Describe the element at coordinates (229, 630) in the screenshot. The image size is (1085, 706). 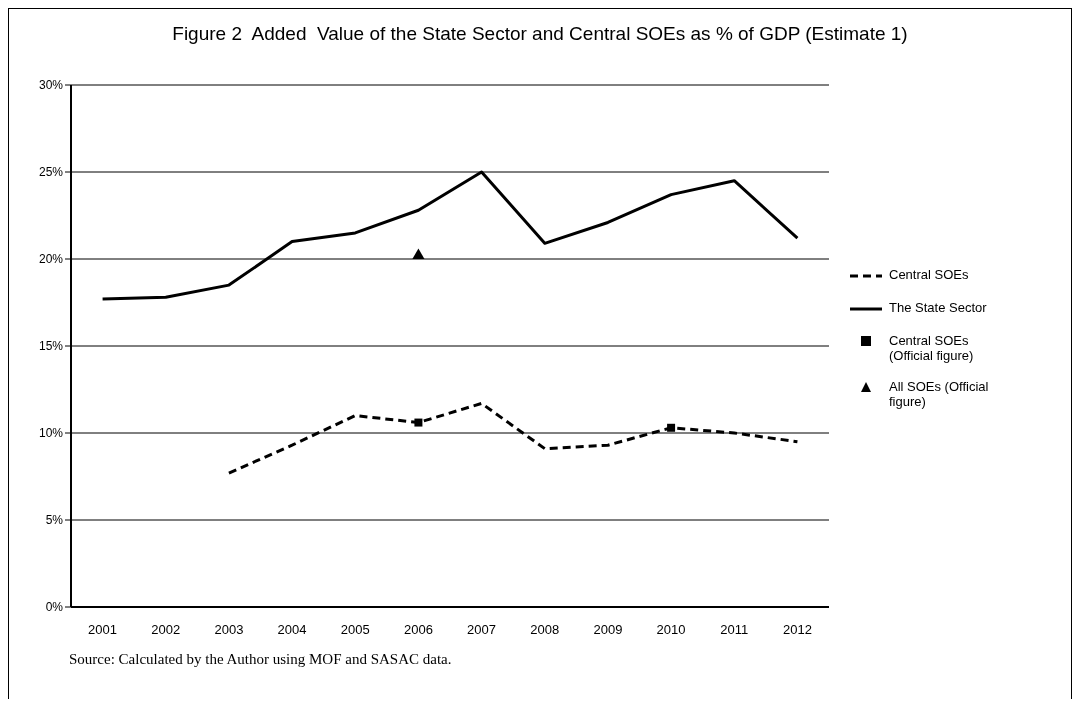
I see `x-tick-label: 2003` at that location.